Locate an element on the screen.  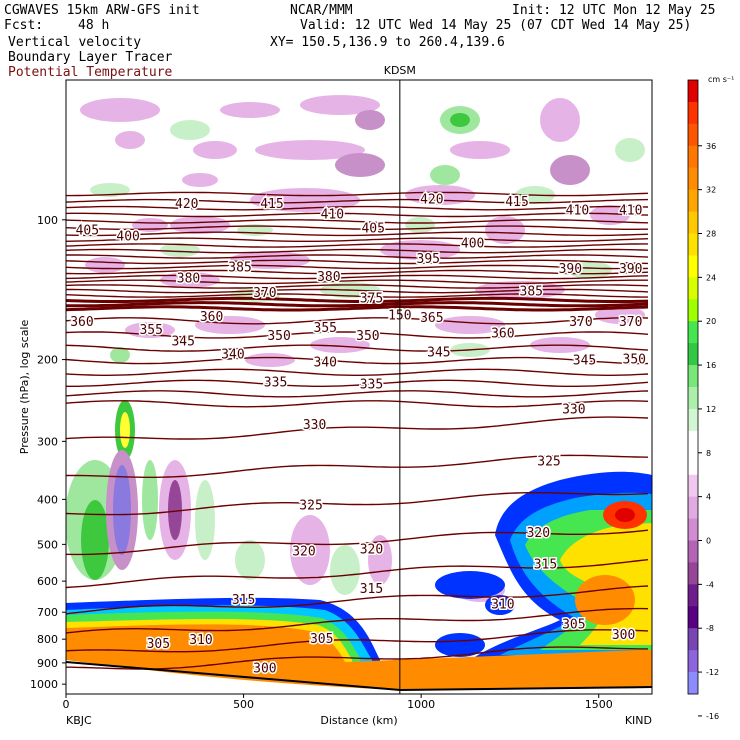
theta-label: 385 is located at coordinates (239, 267).